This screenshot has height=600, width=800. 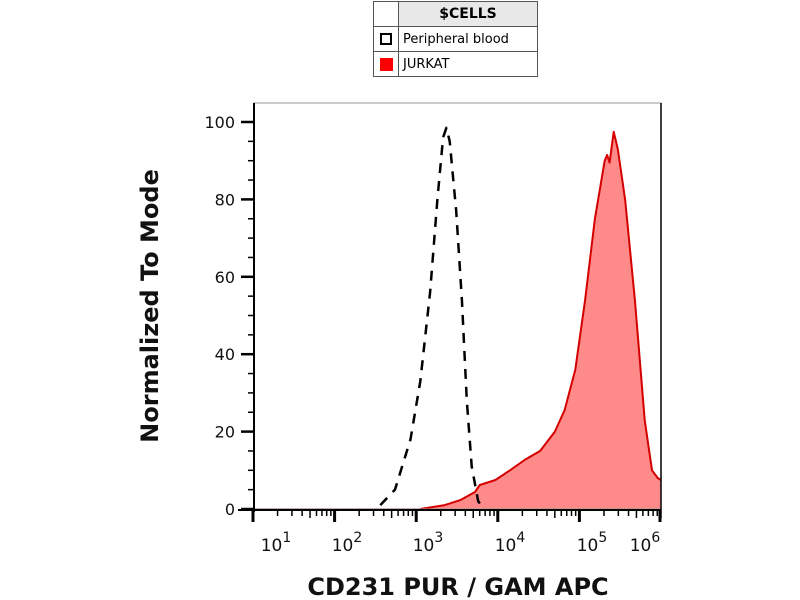 I want to click on legend-title: $CELLS, so click(x=468, y=14).